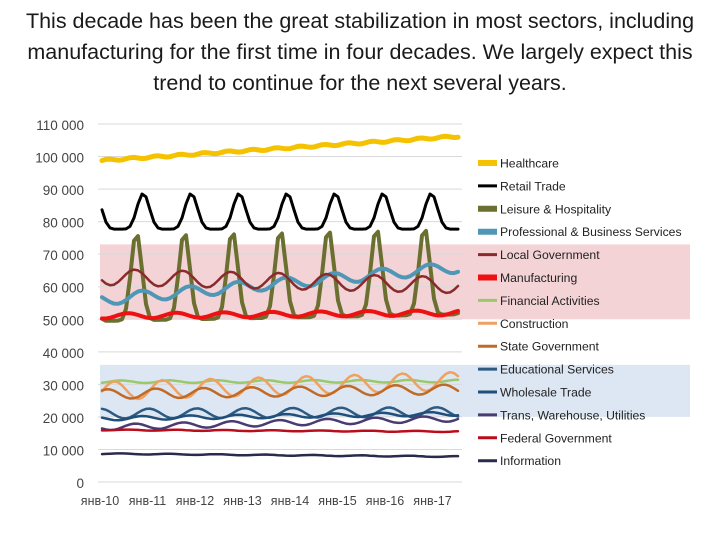 The image size is (720, 540). What do you see at coordinates (63, 320) in the screenshot?
I see `y-tick-label: 50 000` at bounding box center [63, 320].